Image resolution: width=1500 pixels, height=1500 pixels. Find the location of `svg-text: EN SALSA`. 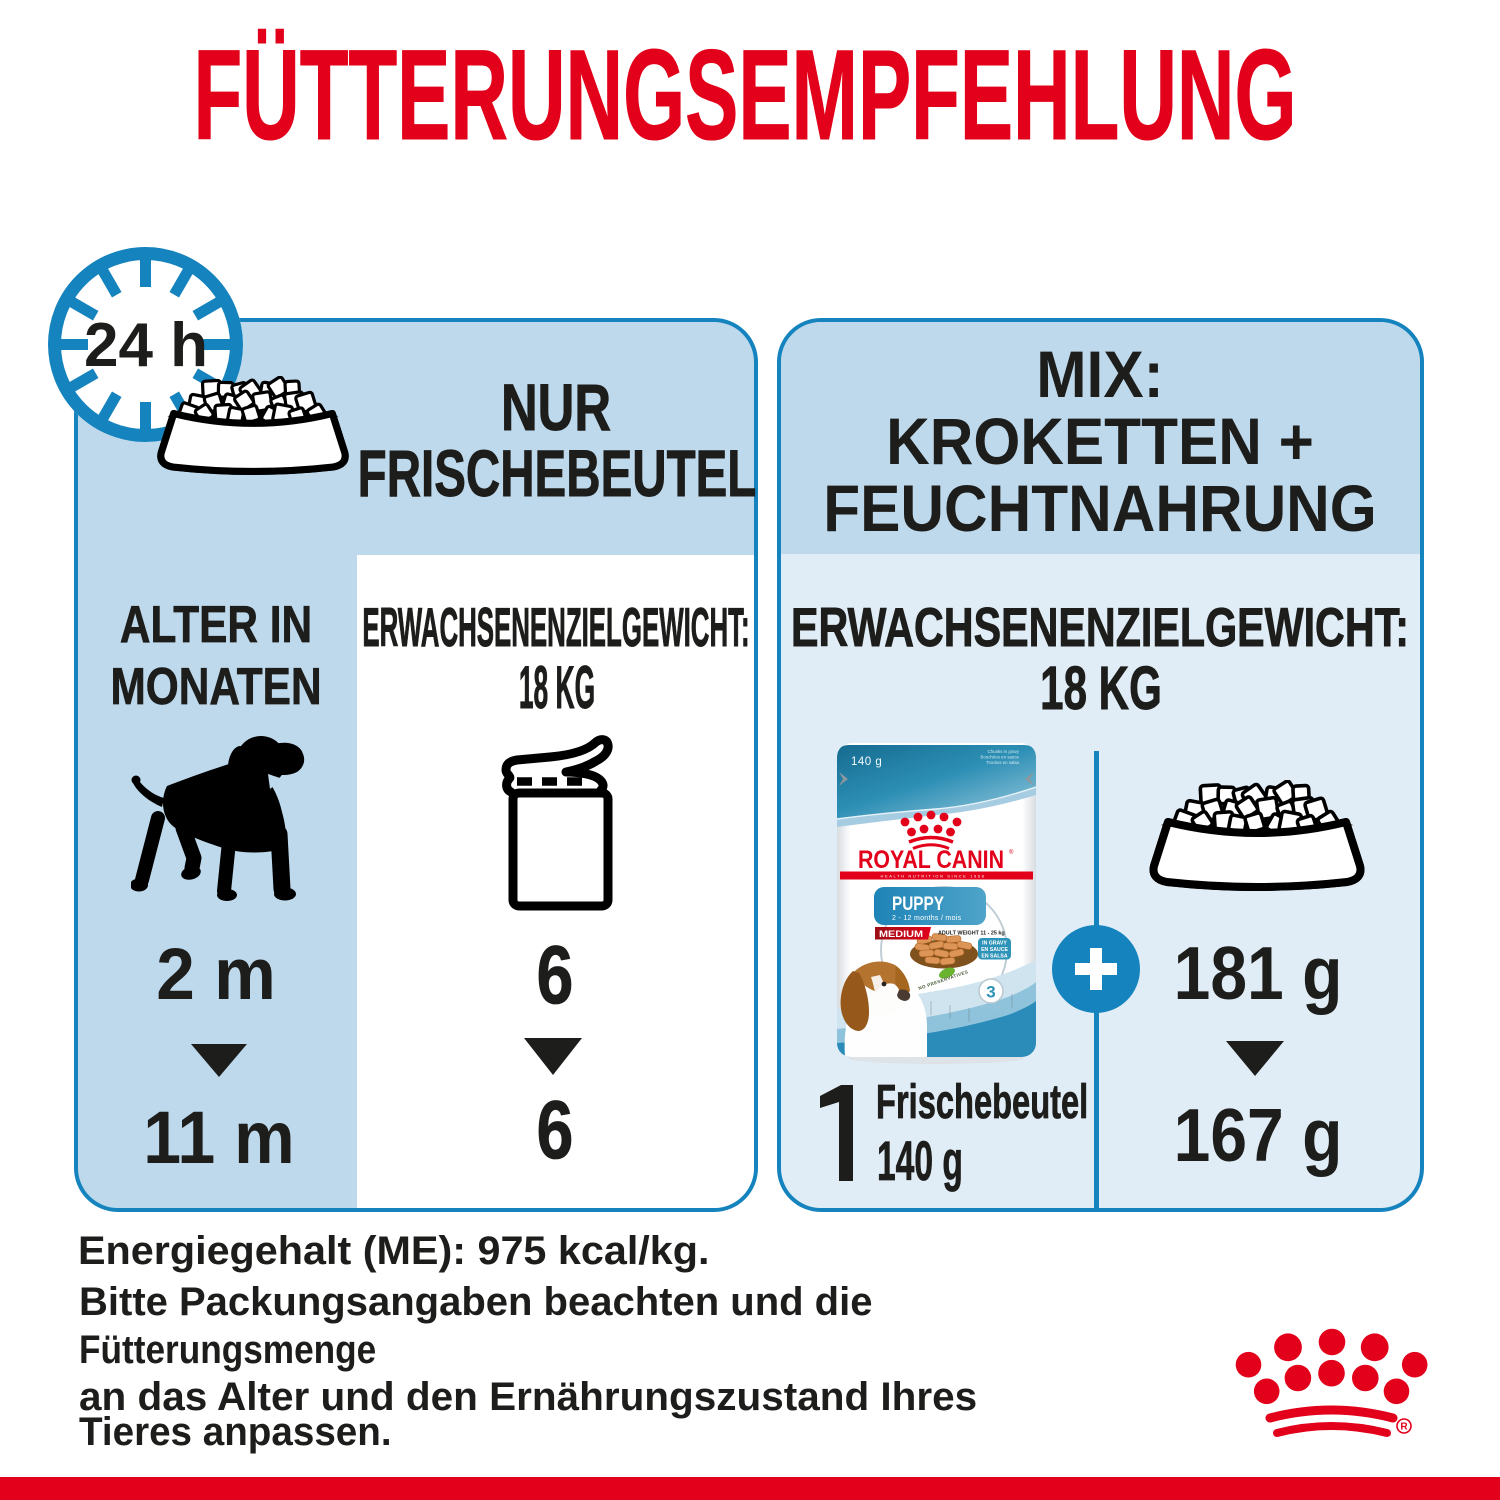

svg-text: EN SALSA is located at coordinates (994, 957).